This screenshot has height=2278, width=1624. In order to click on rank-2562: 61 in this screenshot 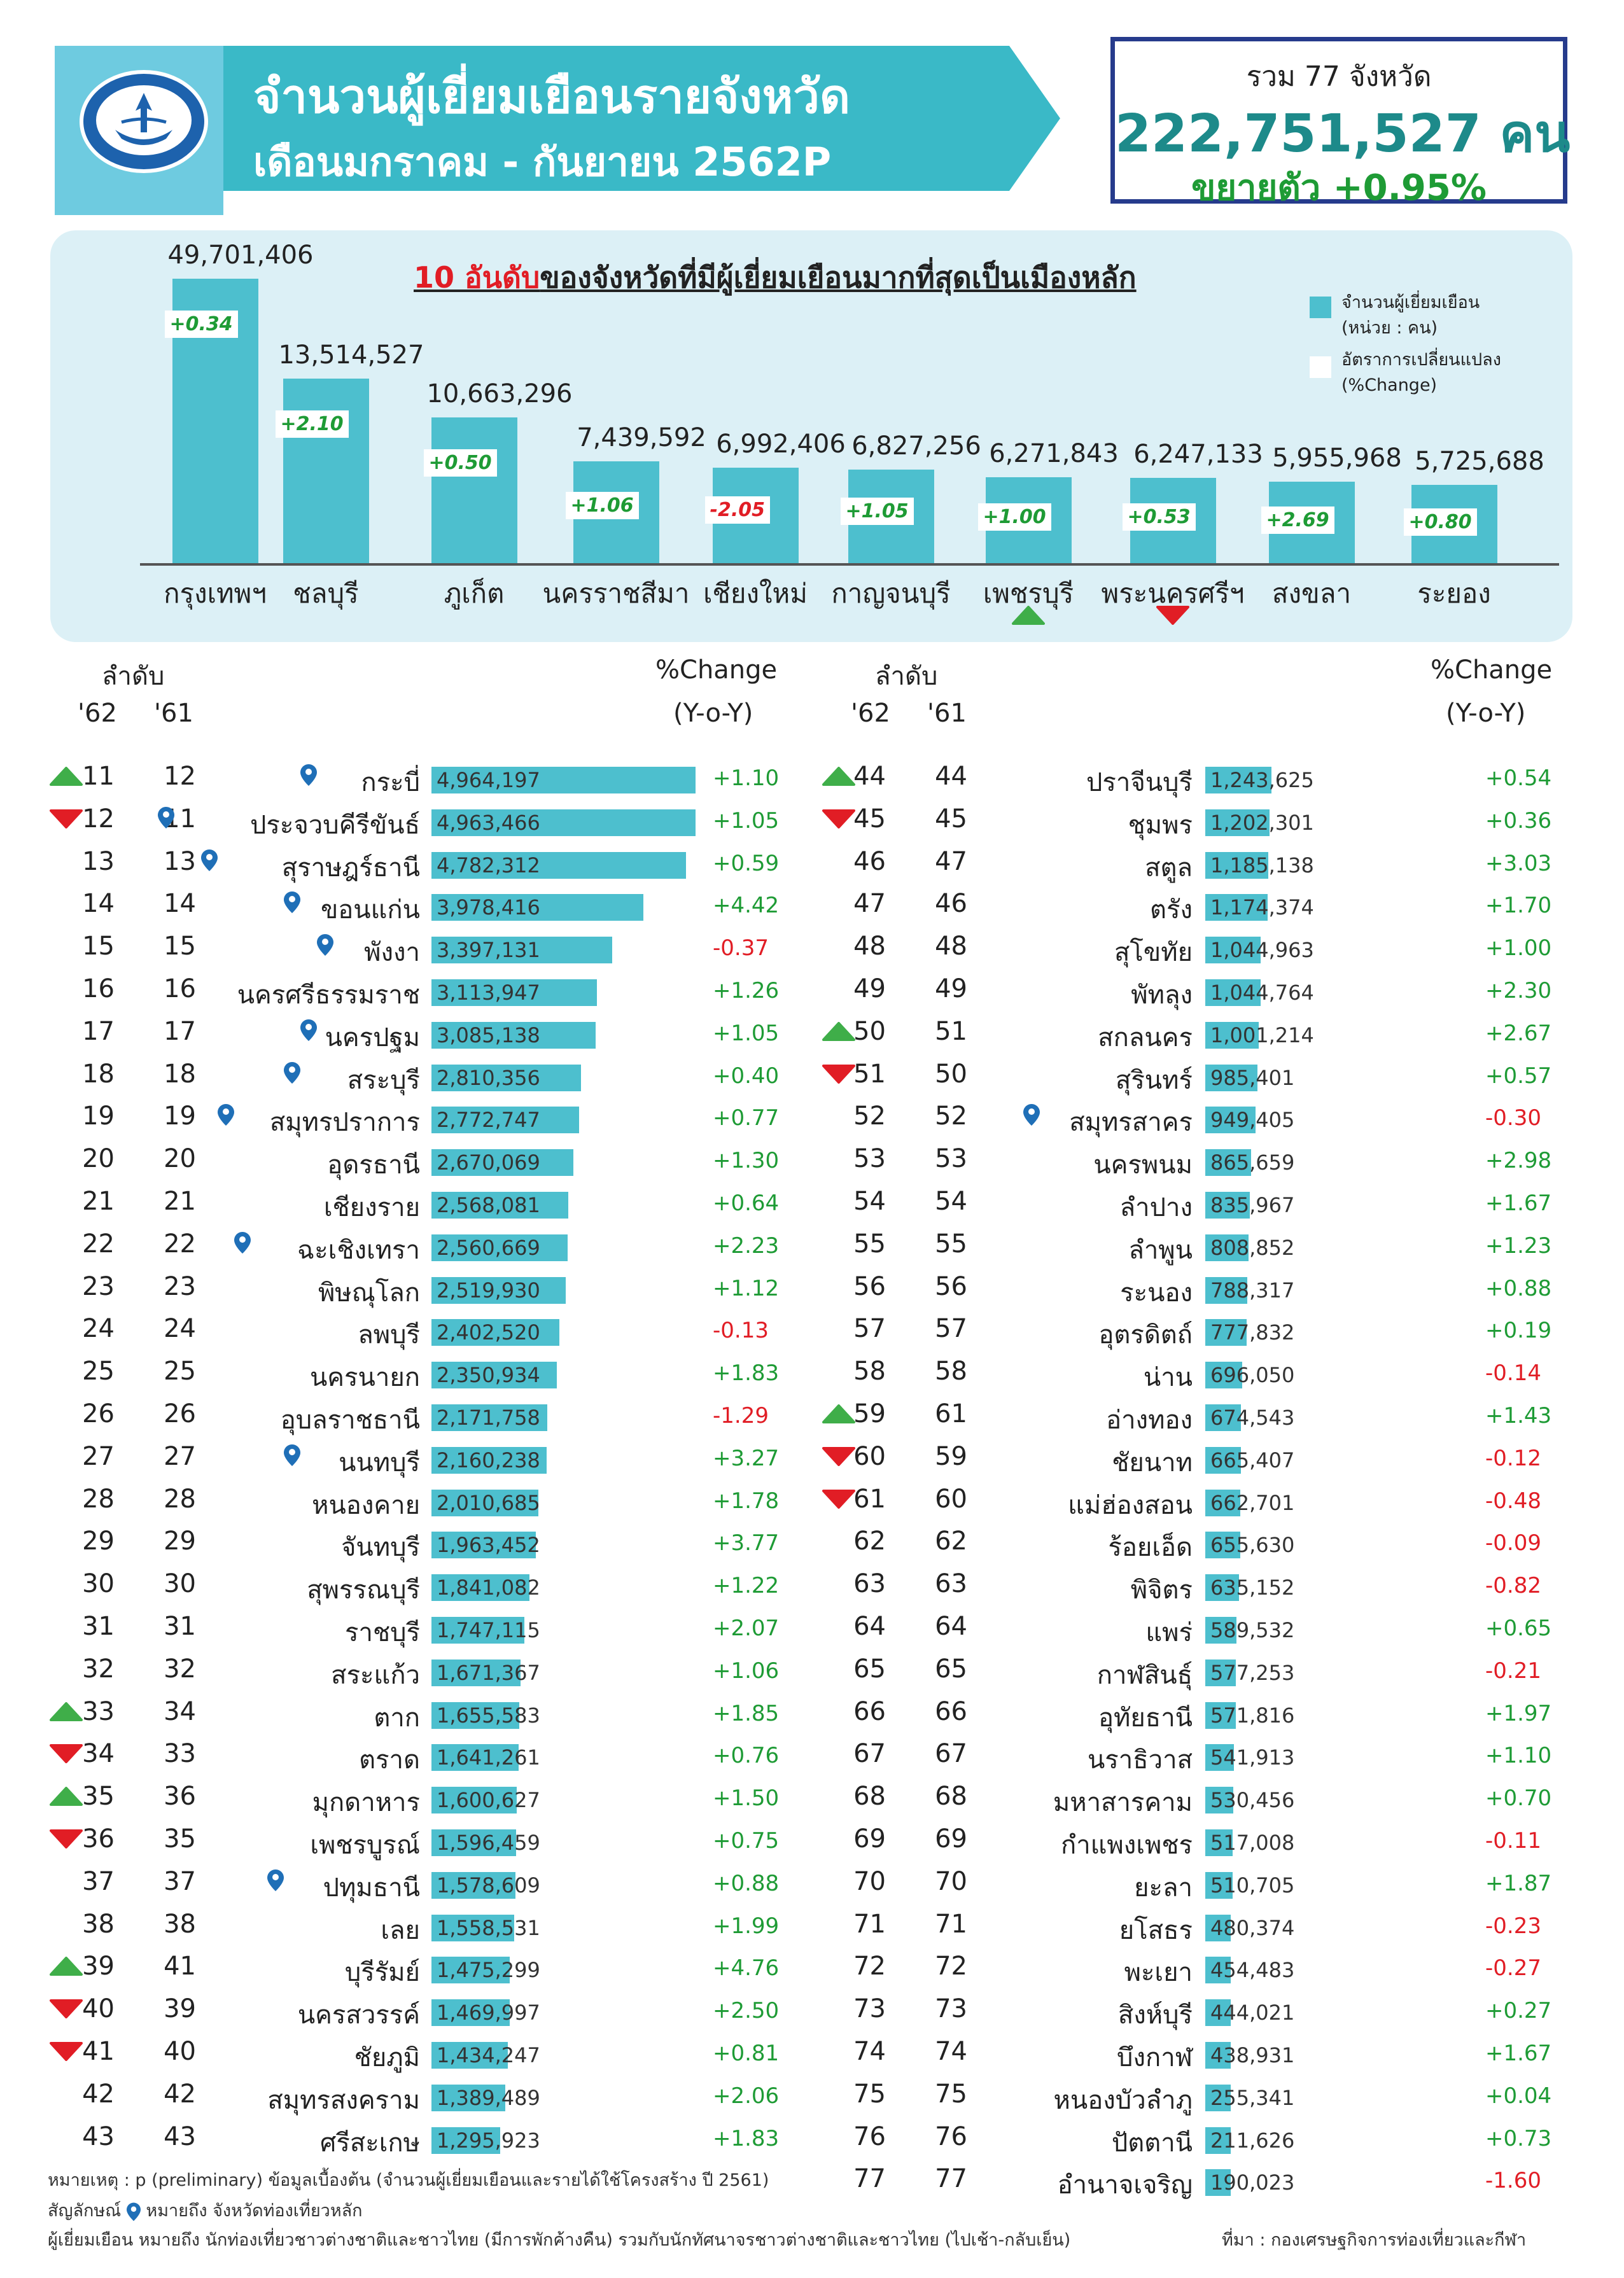, I will do `click(869, 1499)`.